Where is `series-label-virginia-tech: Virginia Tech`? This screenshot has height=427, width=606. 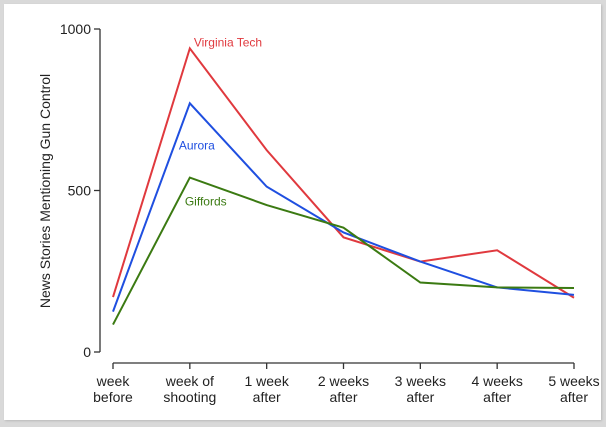
series-label-virginia-tech: Virginia Tech is located at coordinates (228, 42).